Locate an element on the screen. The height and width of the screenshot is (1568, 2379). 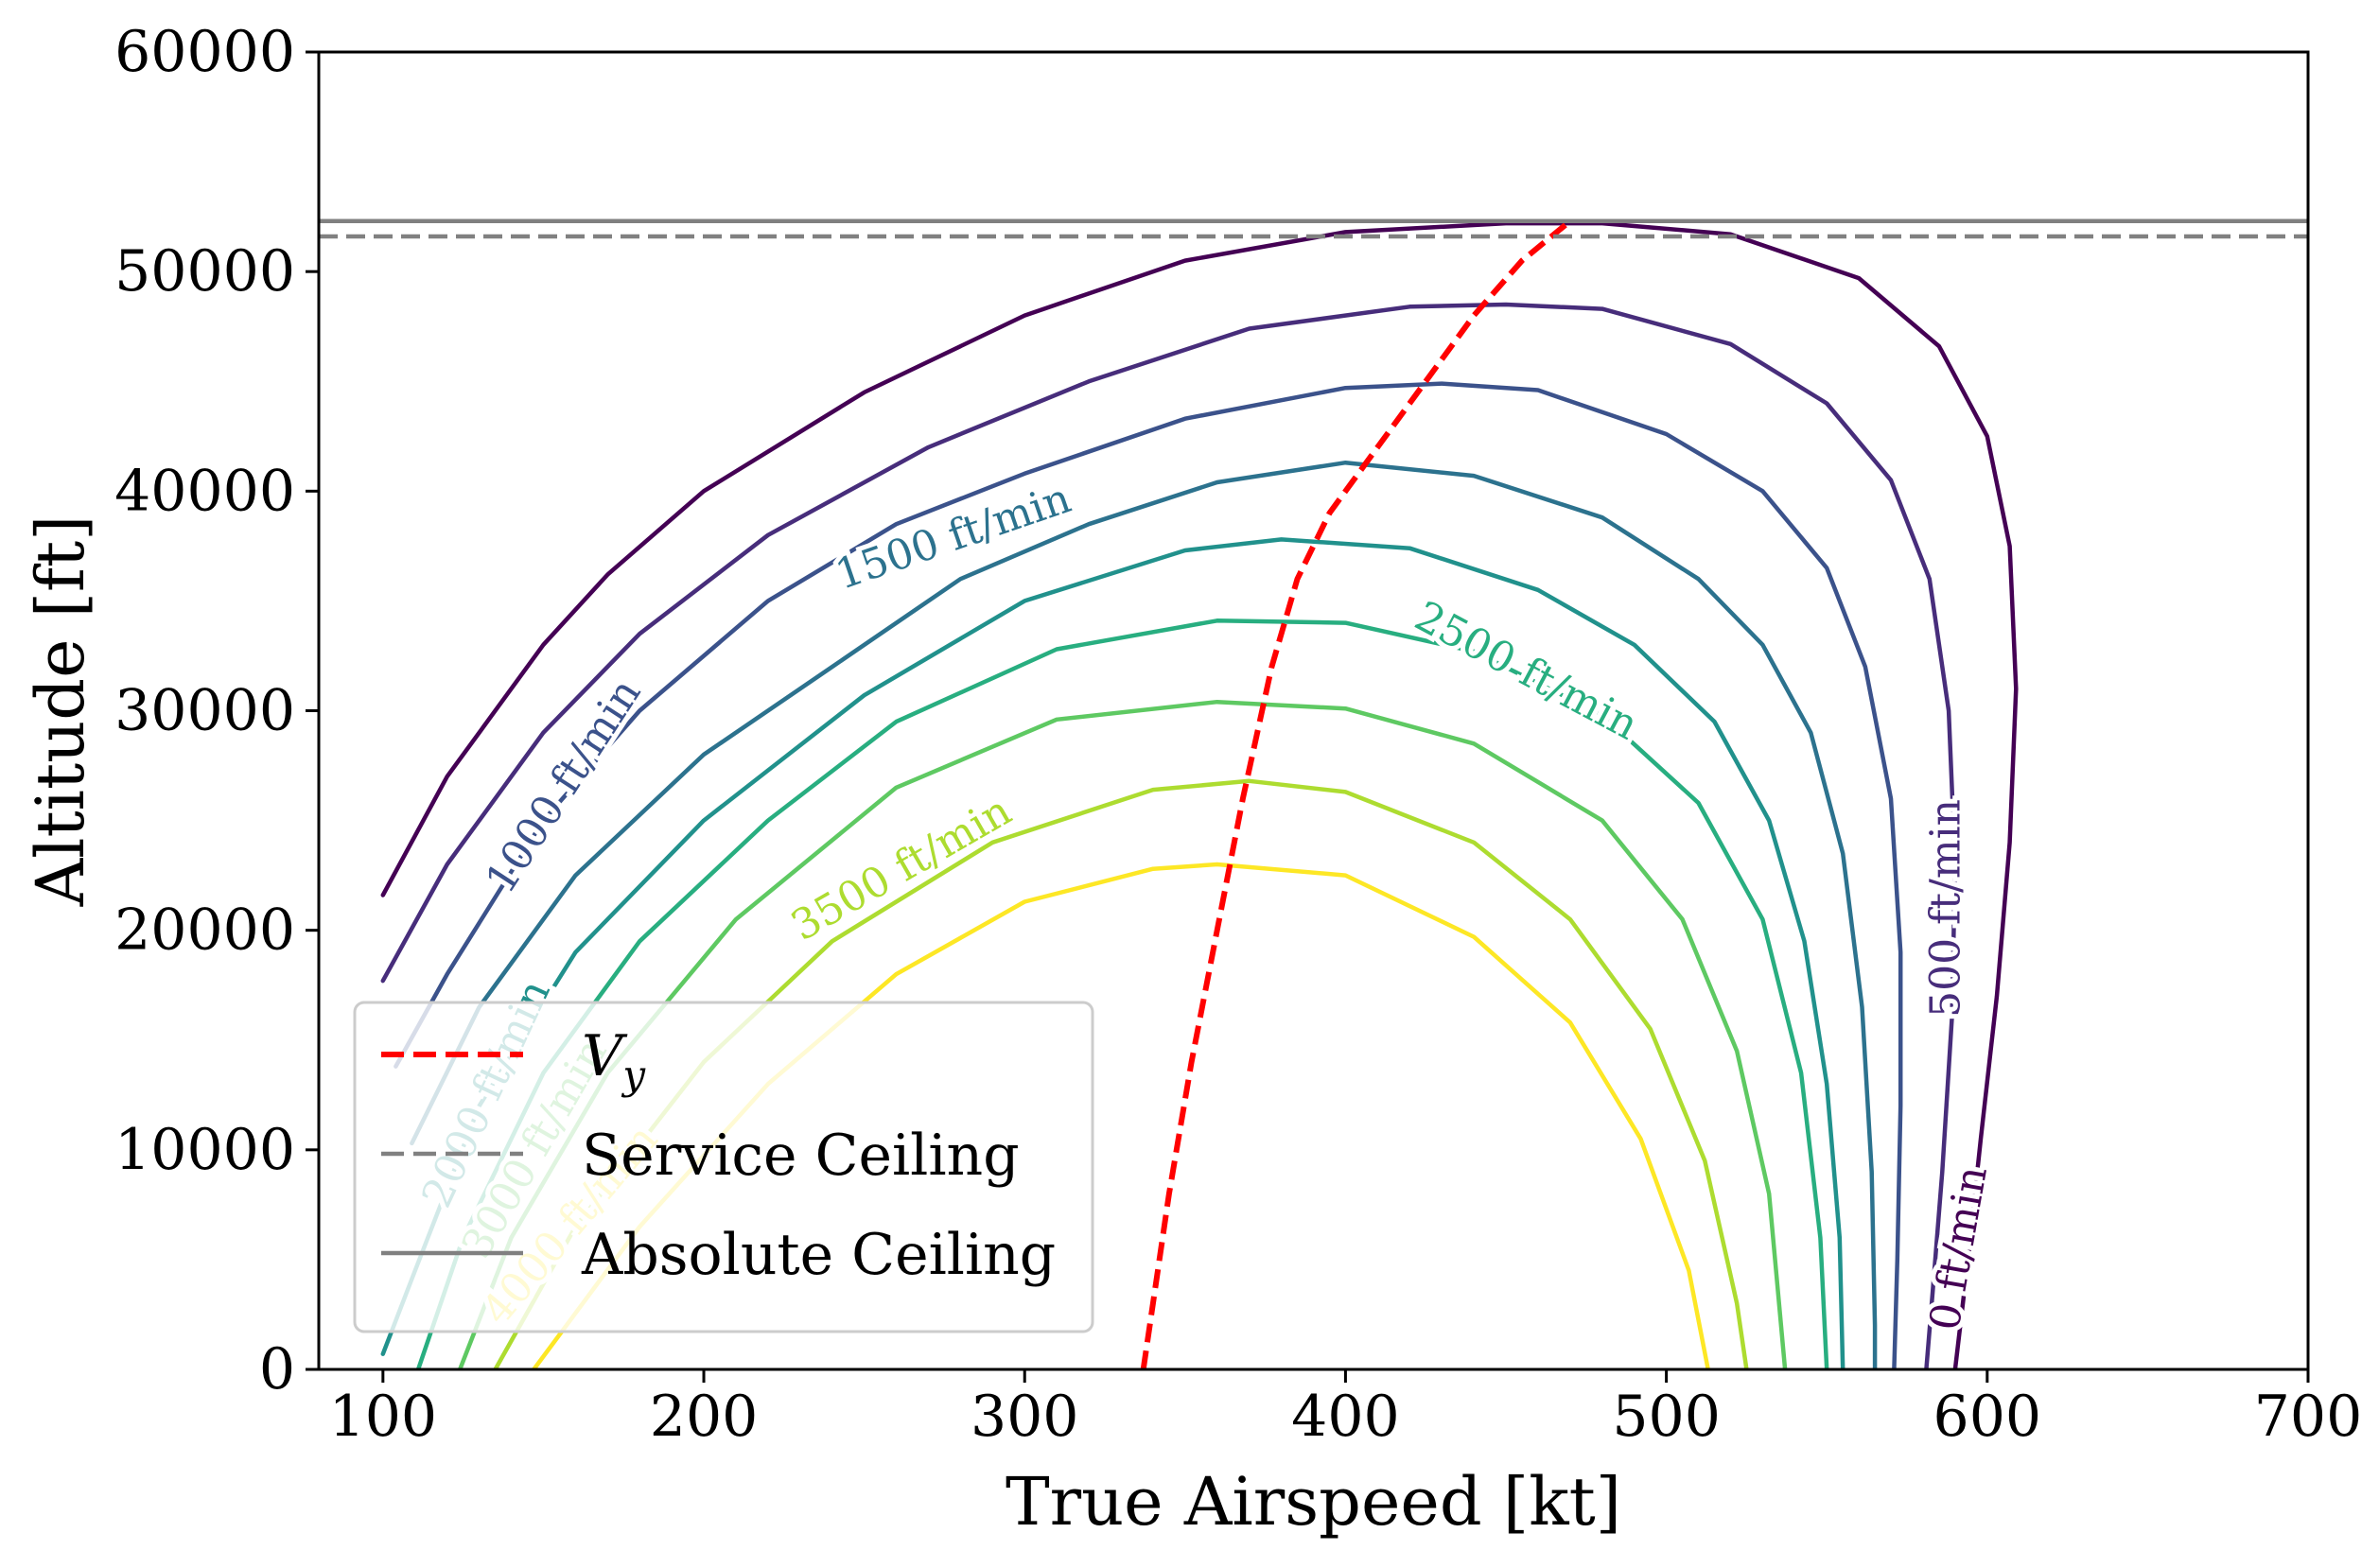
x-tick-label: 200 is located at coordinates (704, 1417).